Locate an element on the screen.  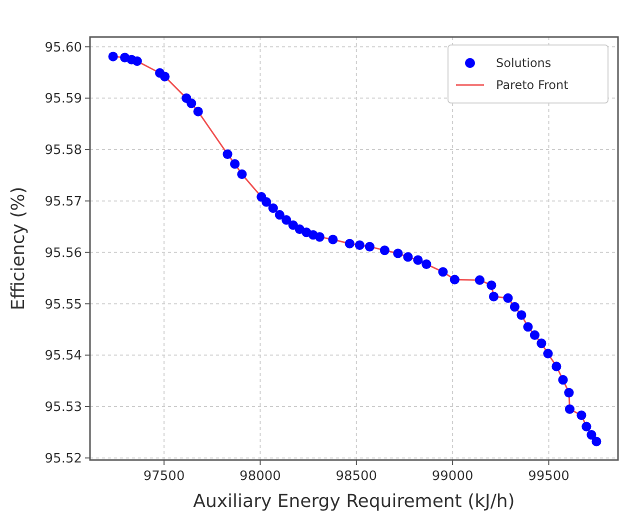
y-tick-label: 95.58 is located at coordinates (63, 150).